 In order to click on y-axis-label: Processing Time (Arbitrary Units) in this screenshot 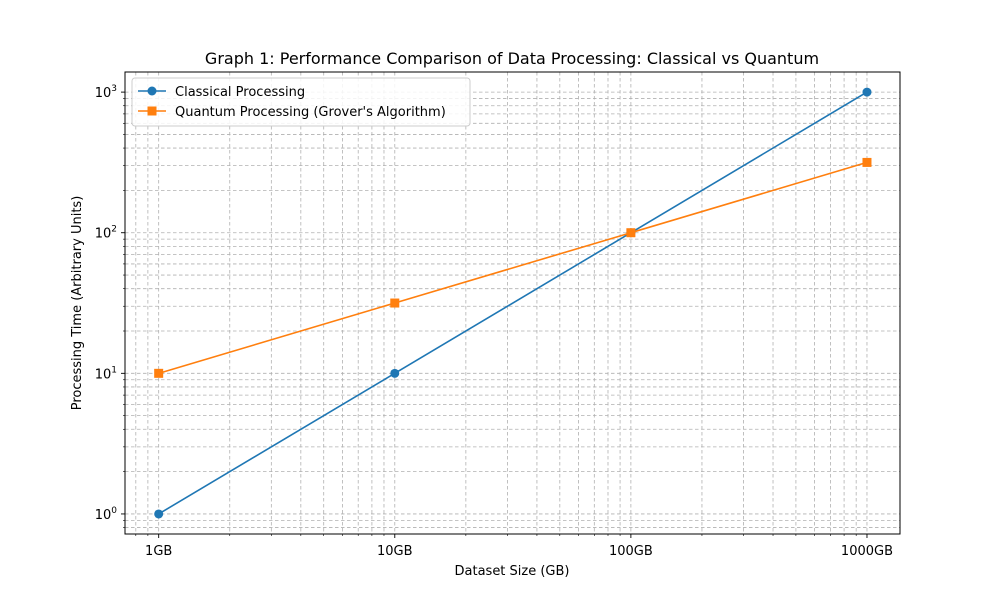, I will do `click(77, 303)`.